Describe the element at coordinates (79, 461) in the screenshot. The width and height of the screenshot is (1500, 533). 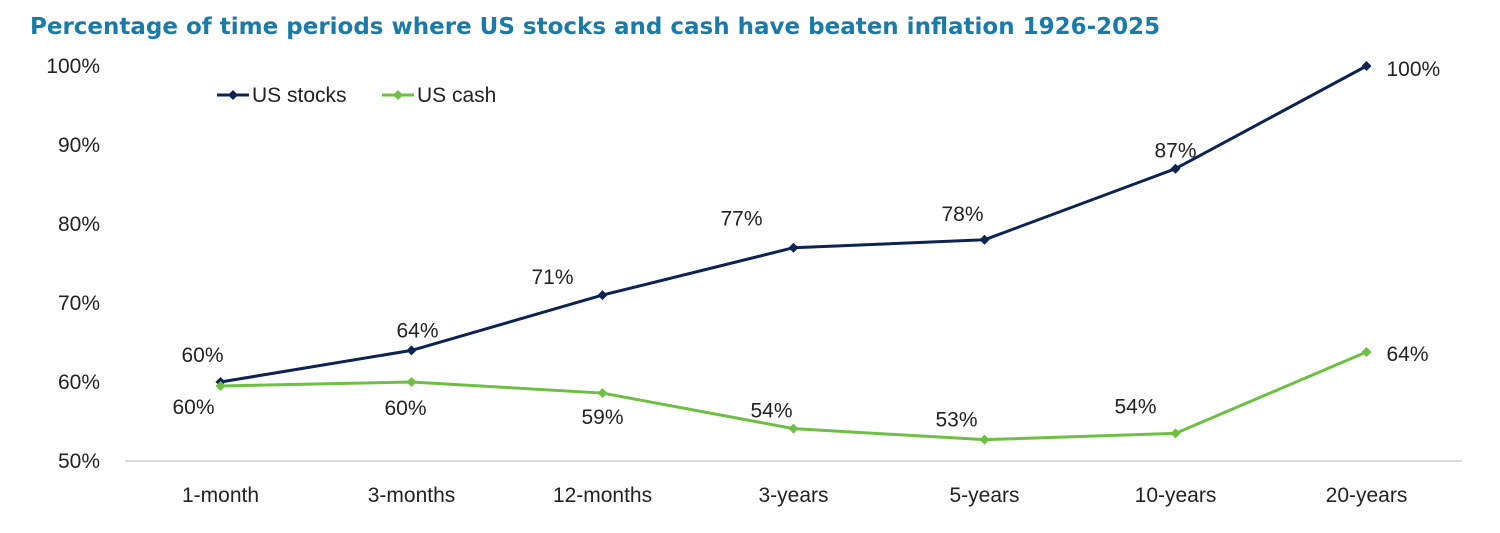
I see `y-tick-label: 50%` at that location.